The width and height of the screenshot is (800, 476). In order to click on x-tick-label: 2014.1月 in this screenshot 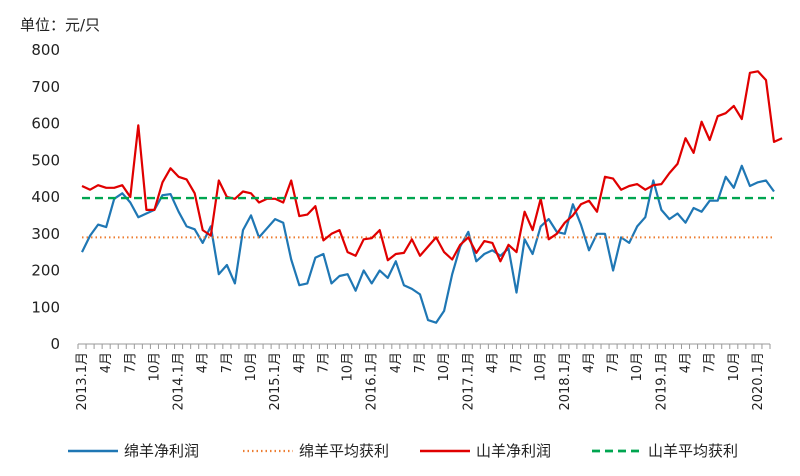, I will do `click(179, 381)`.